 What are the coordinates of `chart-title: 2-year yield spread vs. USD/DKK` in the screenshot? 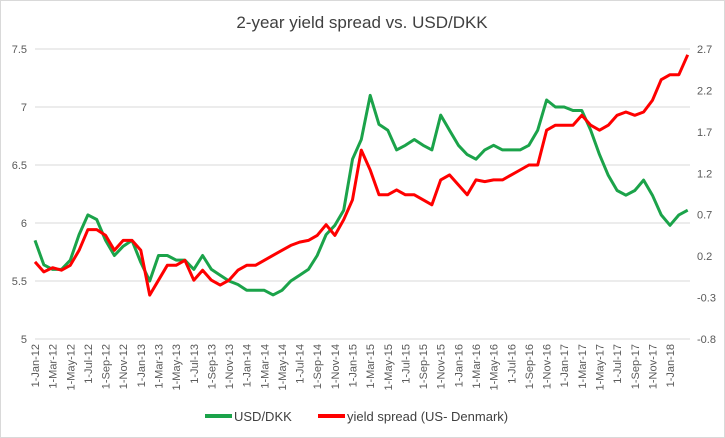 It's located at (362, 22).